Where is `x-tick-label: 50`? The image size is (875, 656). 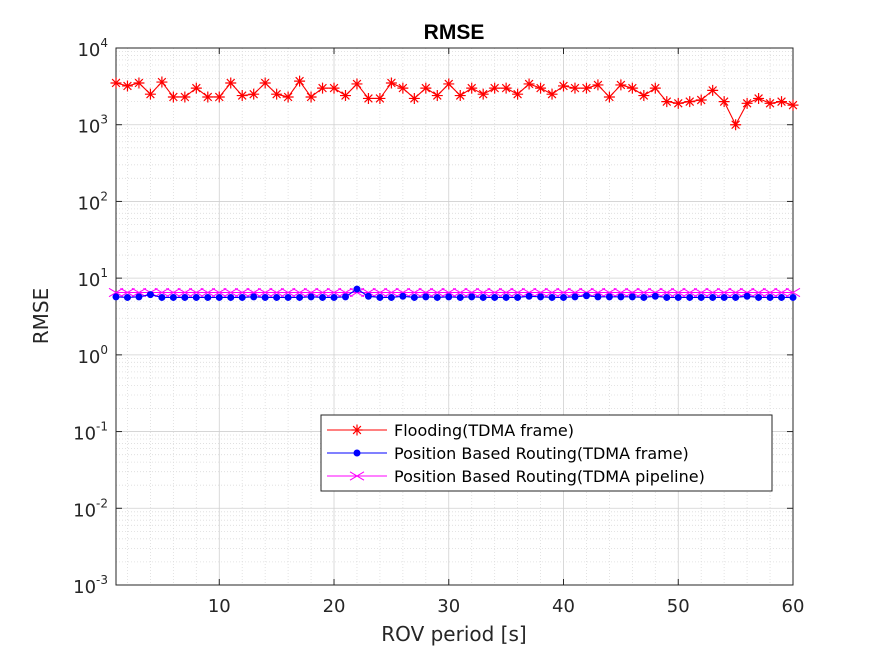
x-tick-label: 50 is located at coordinates (678, 606).